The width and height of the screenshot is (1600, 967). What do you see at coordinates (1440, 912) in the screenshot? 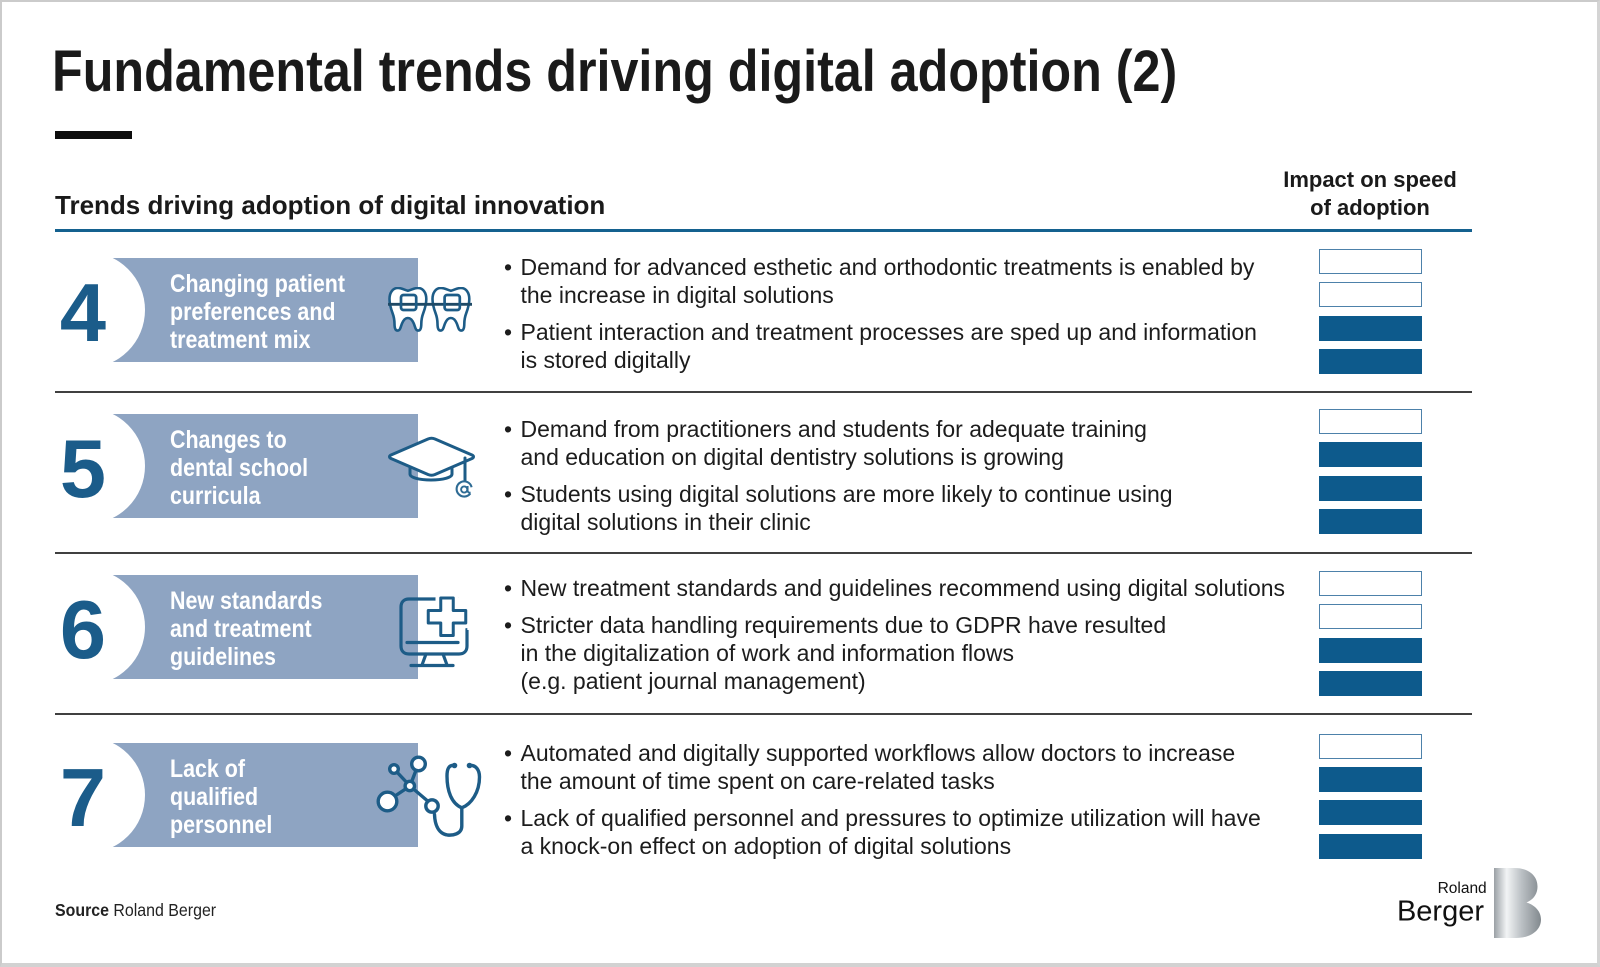
I see `svg-text: Berger` at bounding box center [1440, 912].